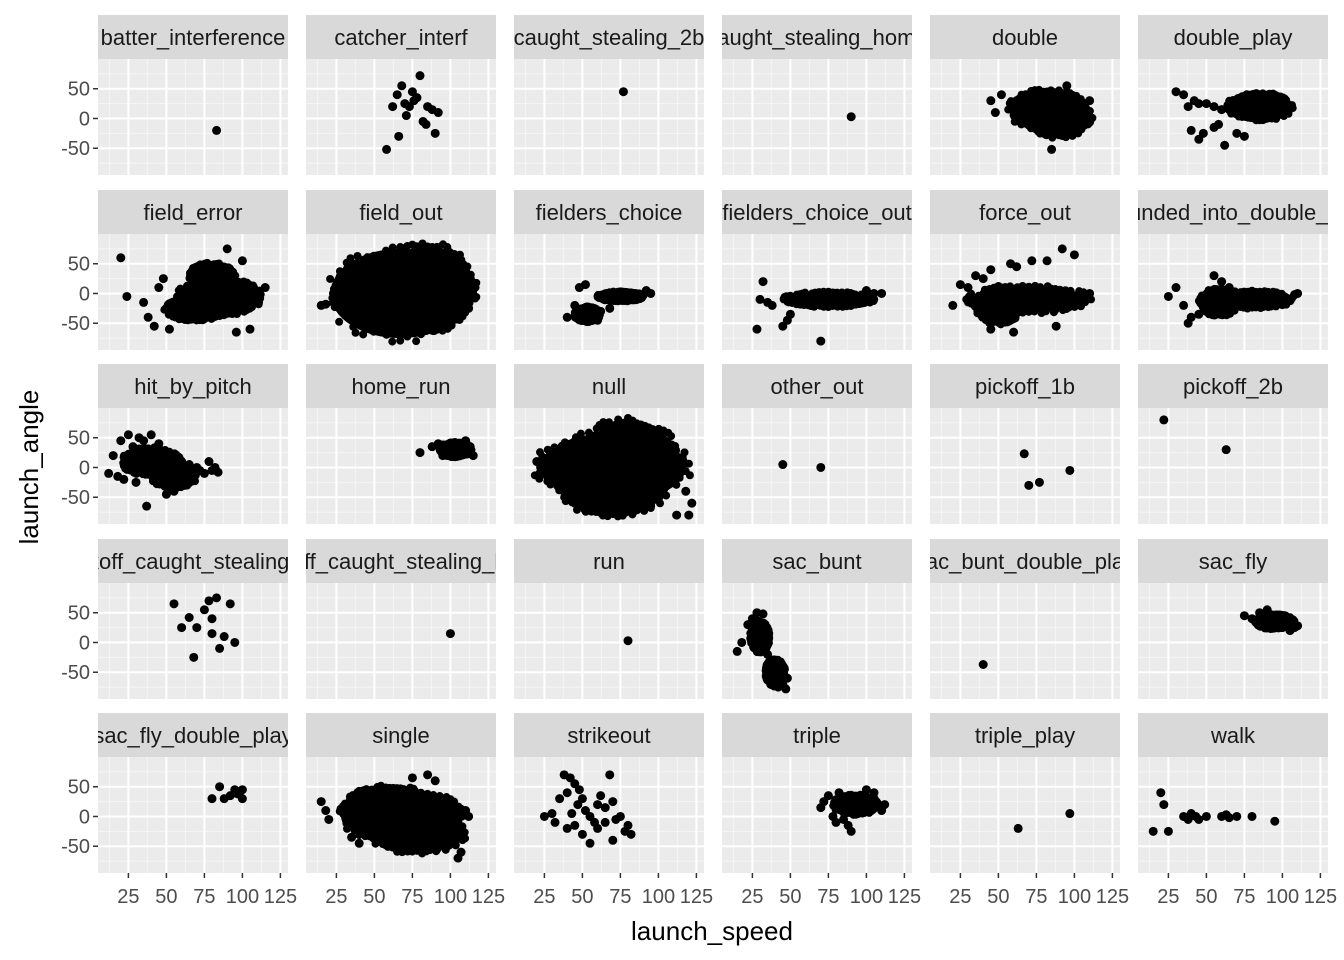 The width and height of the screenshot is (1344, 960). Describe the element at coordinates (1025, 815) in the screenshot. I see `panel-background` at that location.